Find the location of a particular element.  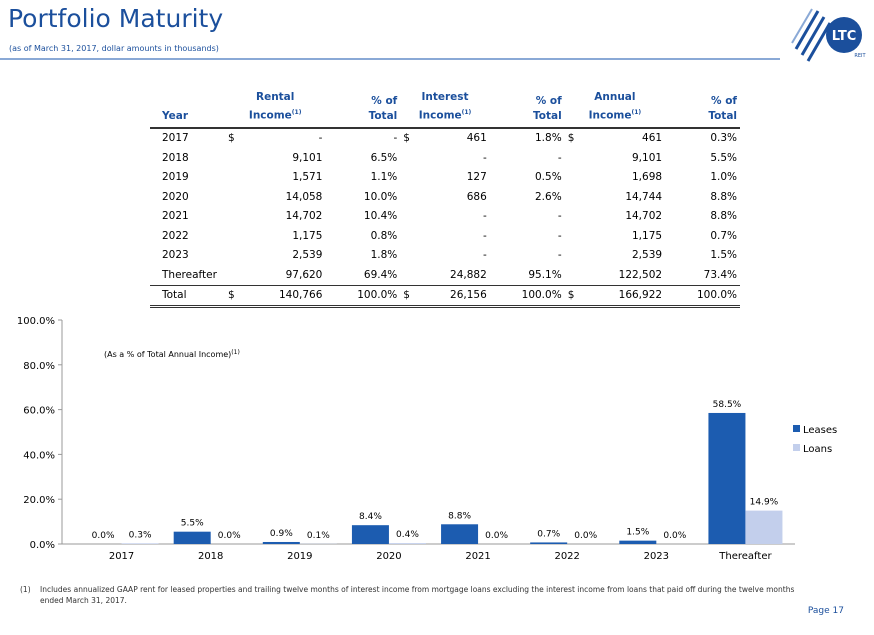

data-label: 8.4% is located at coordinates (370, 517).